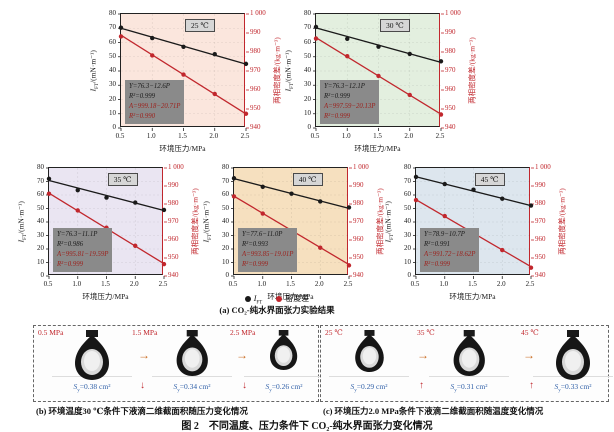 The image size is (614, 432). What do you see at coordinates (192, 388) in the screenshot?
I see `area-label: Sy=0.34 cm²` at bounding box center [192, 388].